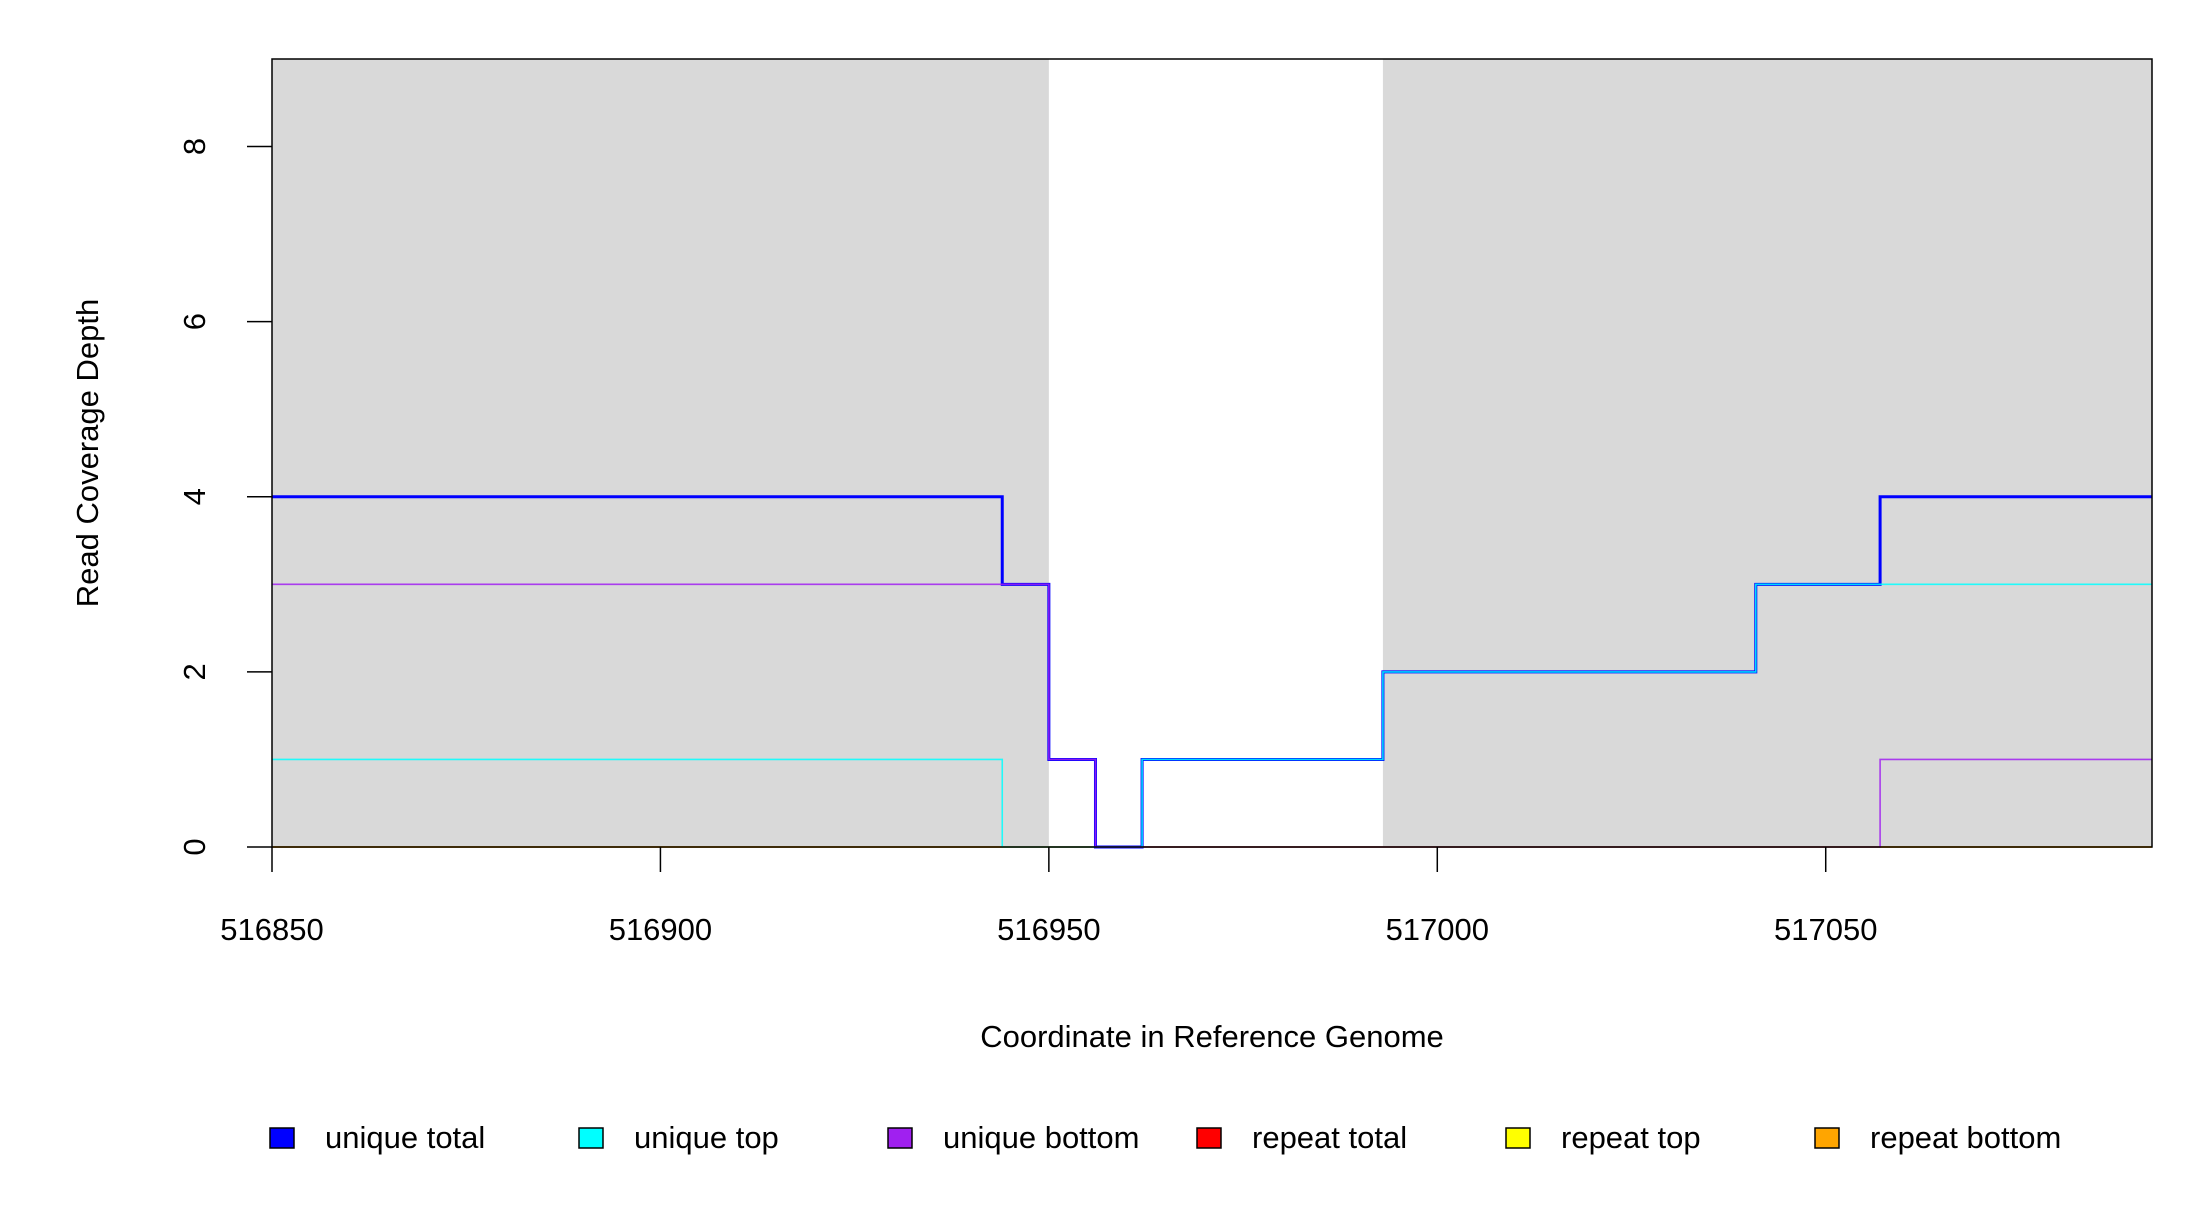 The width and height of the screenshot is (2200, 1205). What do you see at coordinates (900, 1138) in the screenshot?
I see `legend-swatch-unique-bottom` at bounding box center [900, 1138].